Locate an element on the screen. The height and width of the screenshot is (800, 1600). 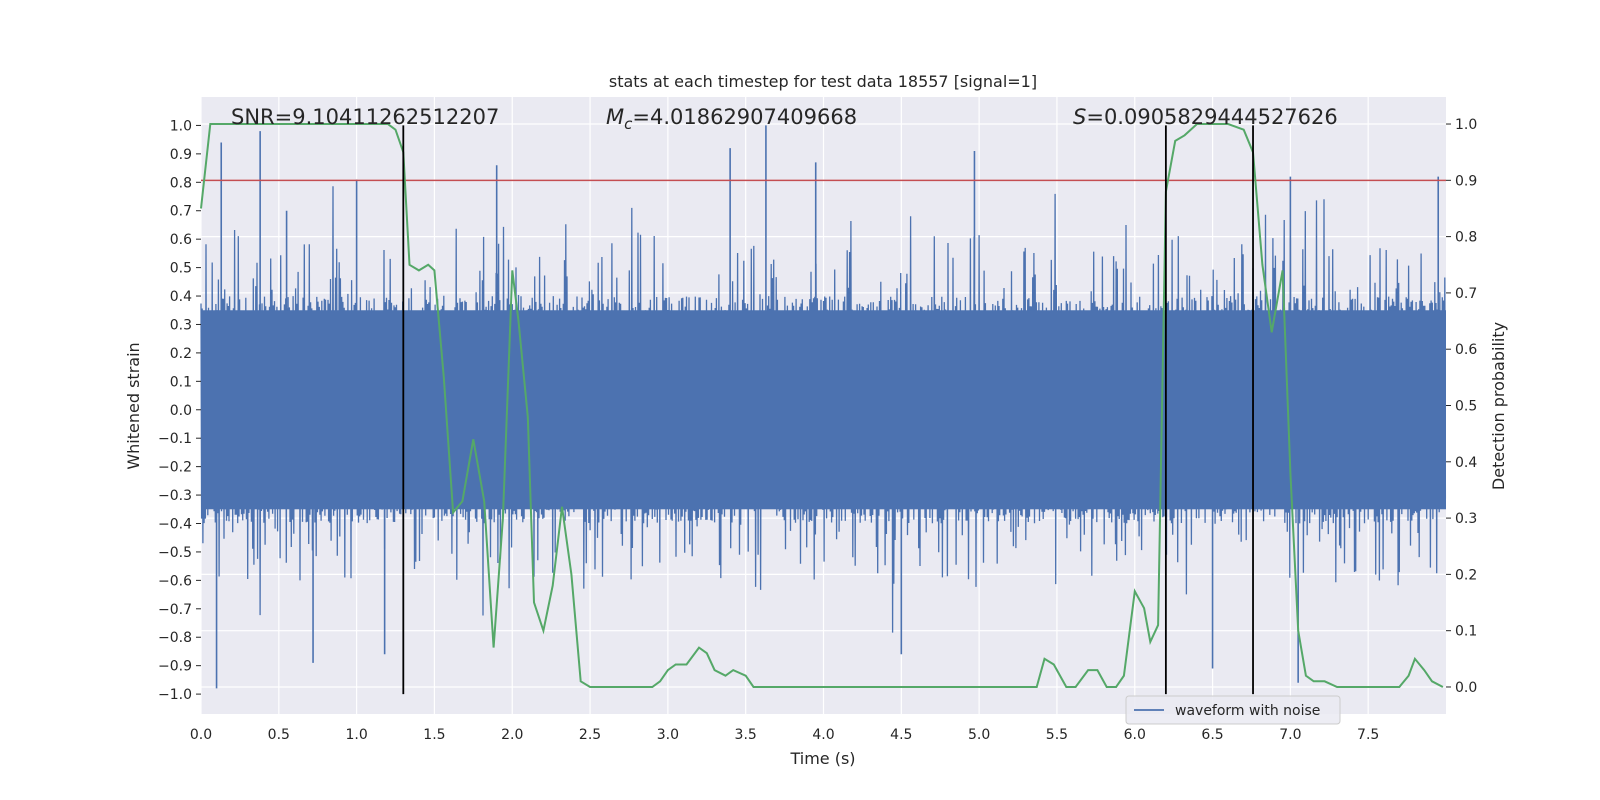
x-tick-label: 0.5 is located at coordinates (279, 735).